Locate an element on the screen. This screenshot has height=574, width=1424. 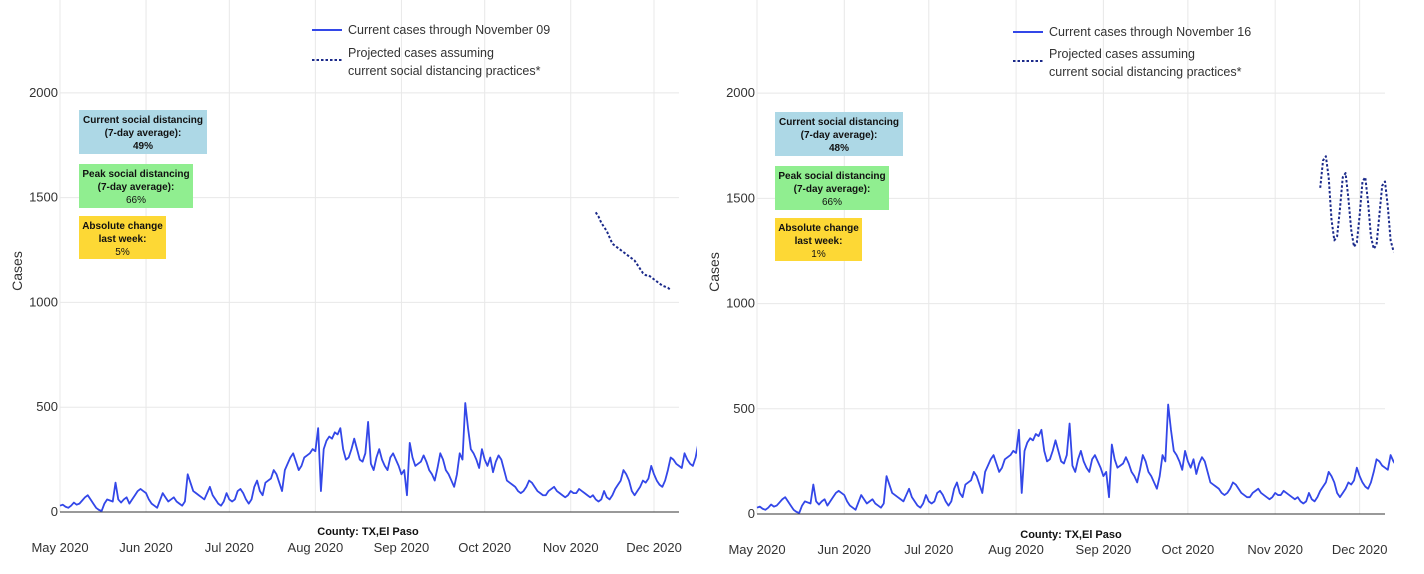
current-box-value: 48% is located at coordinates (839, 148).